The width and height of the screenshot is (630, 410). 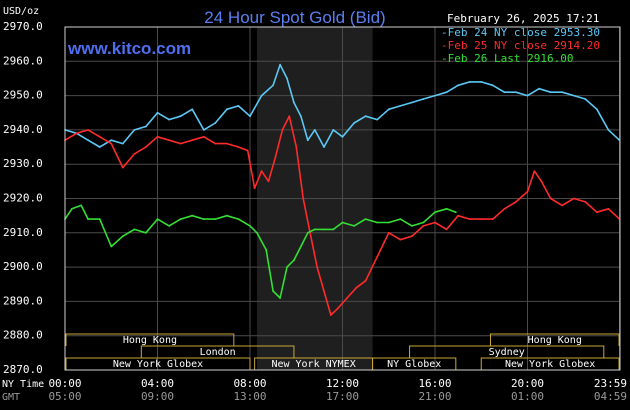 What do you see at coordinates (23, 384) in the screenshot?
I see `ny-time-row-label: NY Time` at bounding box center [23, 384].